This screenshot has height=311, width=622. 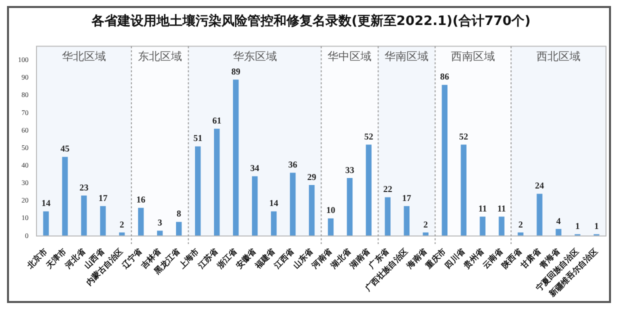 What do you see at coordinates (311, 21) in the screenshot?
I see `chart-title: 各省建设用地土壤污染风险管控和修复名录数(更新至2022.1)(合计770个)` at bounding box center [311, 21].